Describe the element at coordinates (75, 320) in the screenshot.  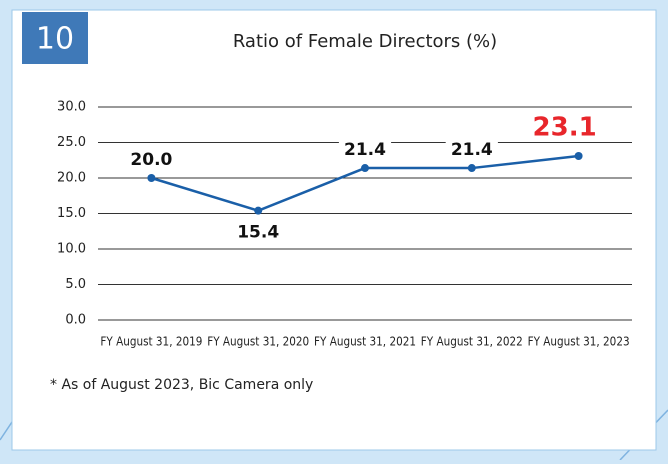
I see `y-tick-label: 0.0` at that location.